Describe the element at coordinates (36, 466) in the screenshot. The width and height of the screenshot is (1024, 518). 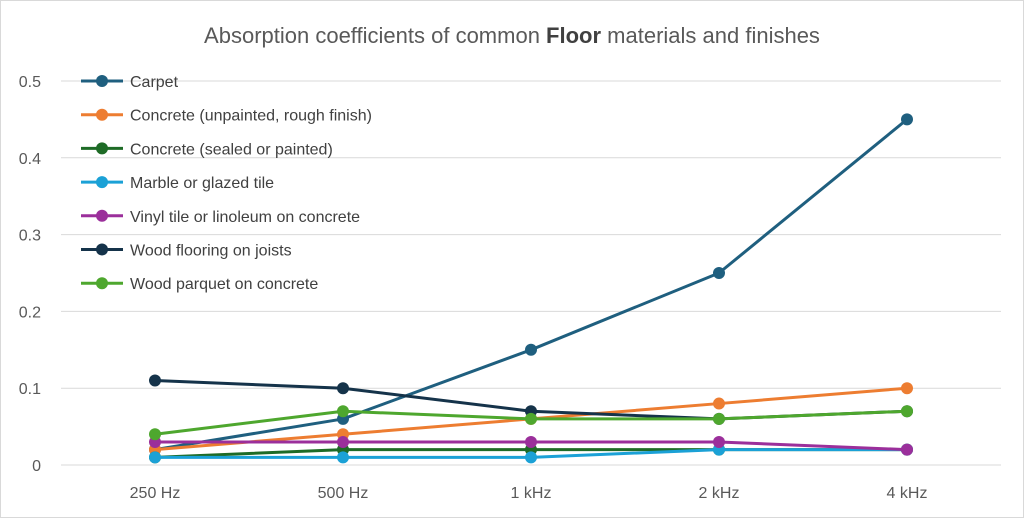
I see `y-tick-label: 0` at that location.